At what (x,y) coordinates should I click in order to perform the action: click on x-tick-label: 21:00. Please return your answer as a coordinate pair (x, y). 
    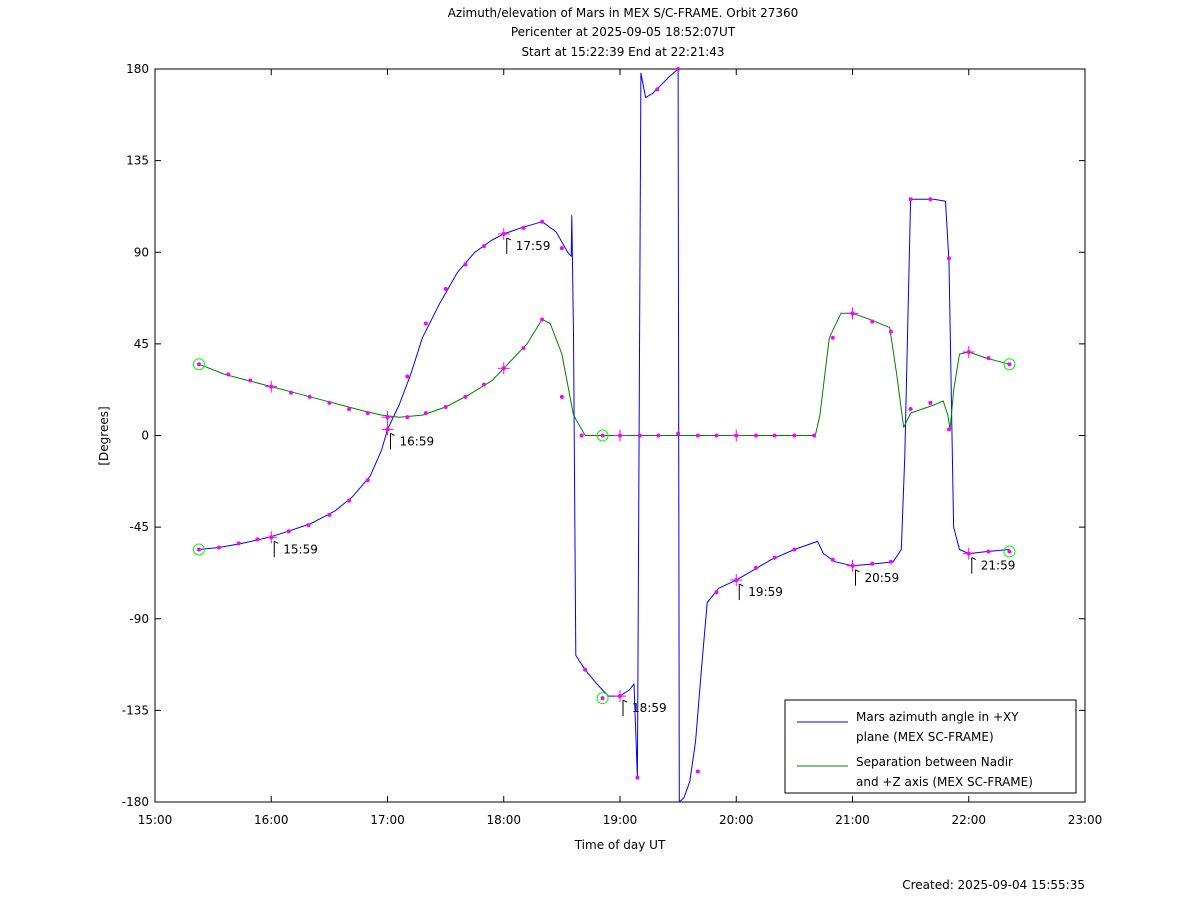
    Looking at the image, I should click on (852, 820).